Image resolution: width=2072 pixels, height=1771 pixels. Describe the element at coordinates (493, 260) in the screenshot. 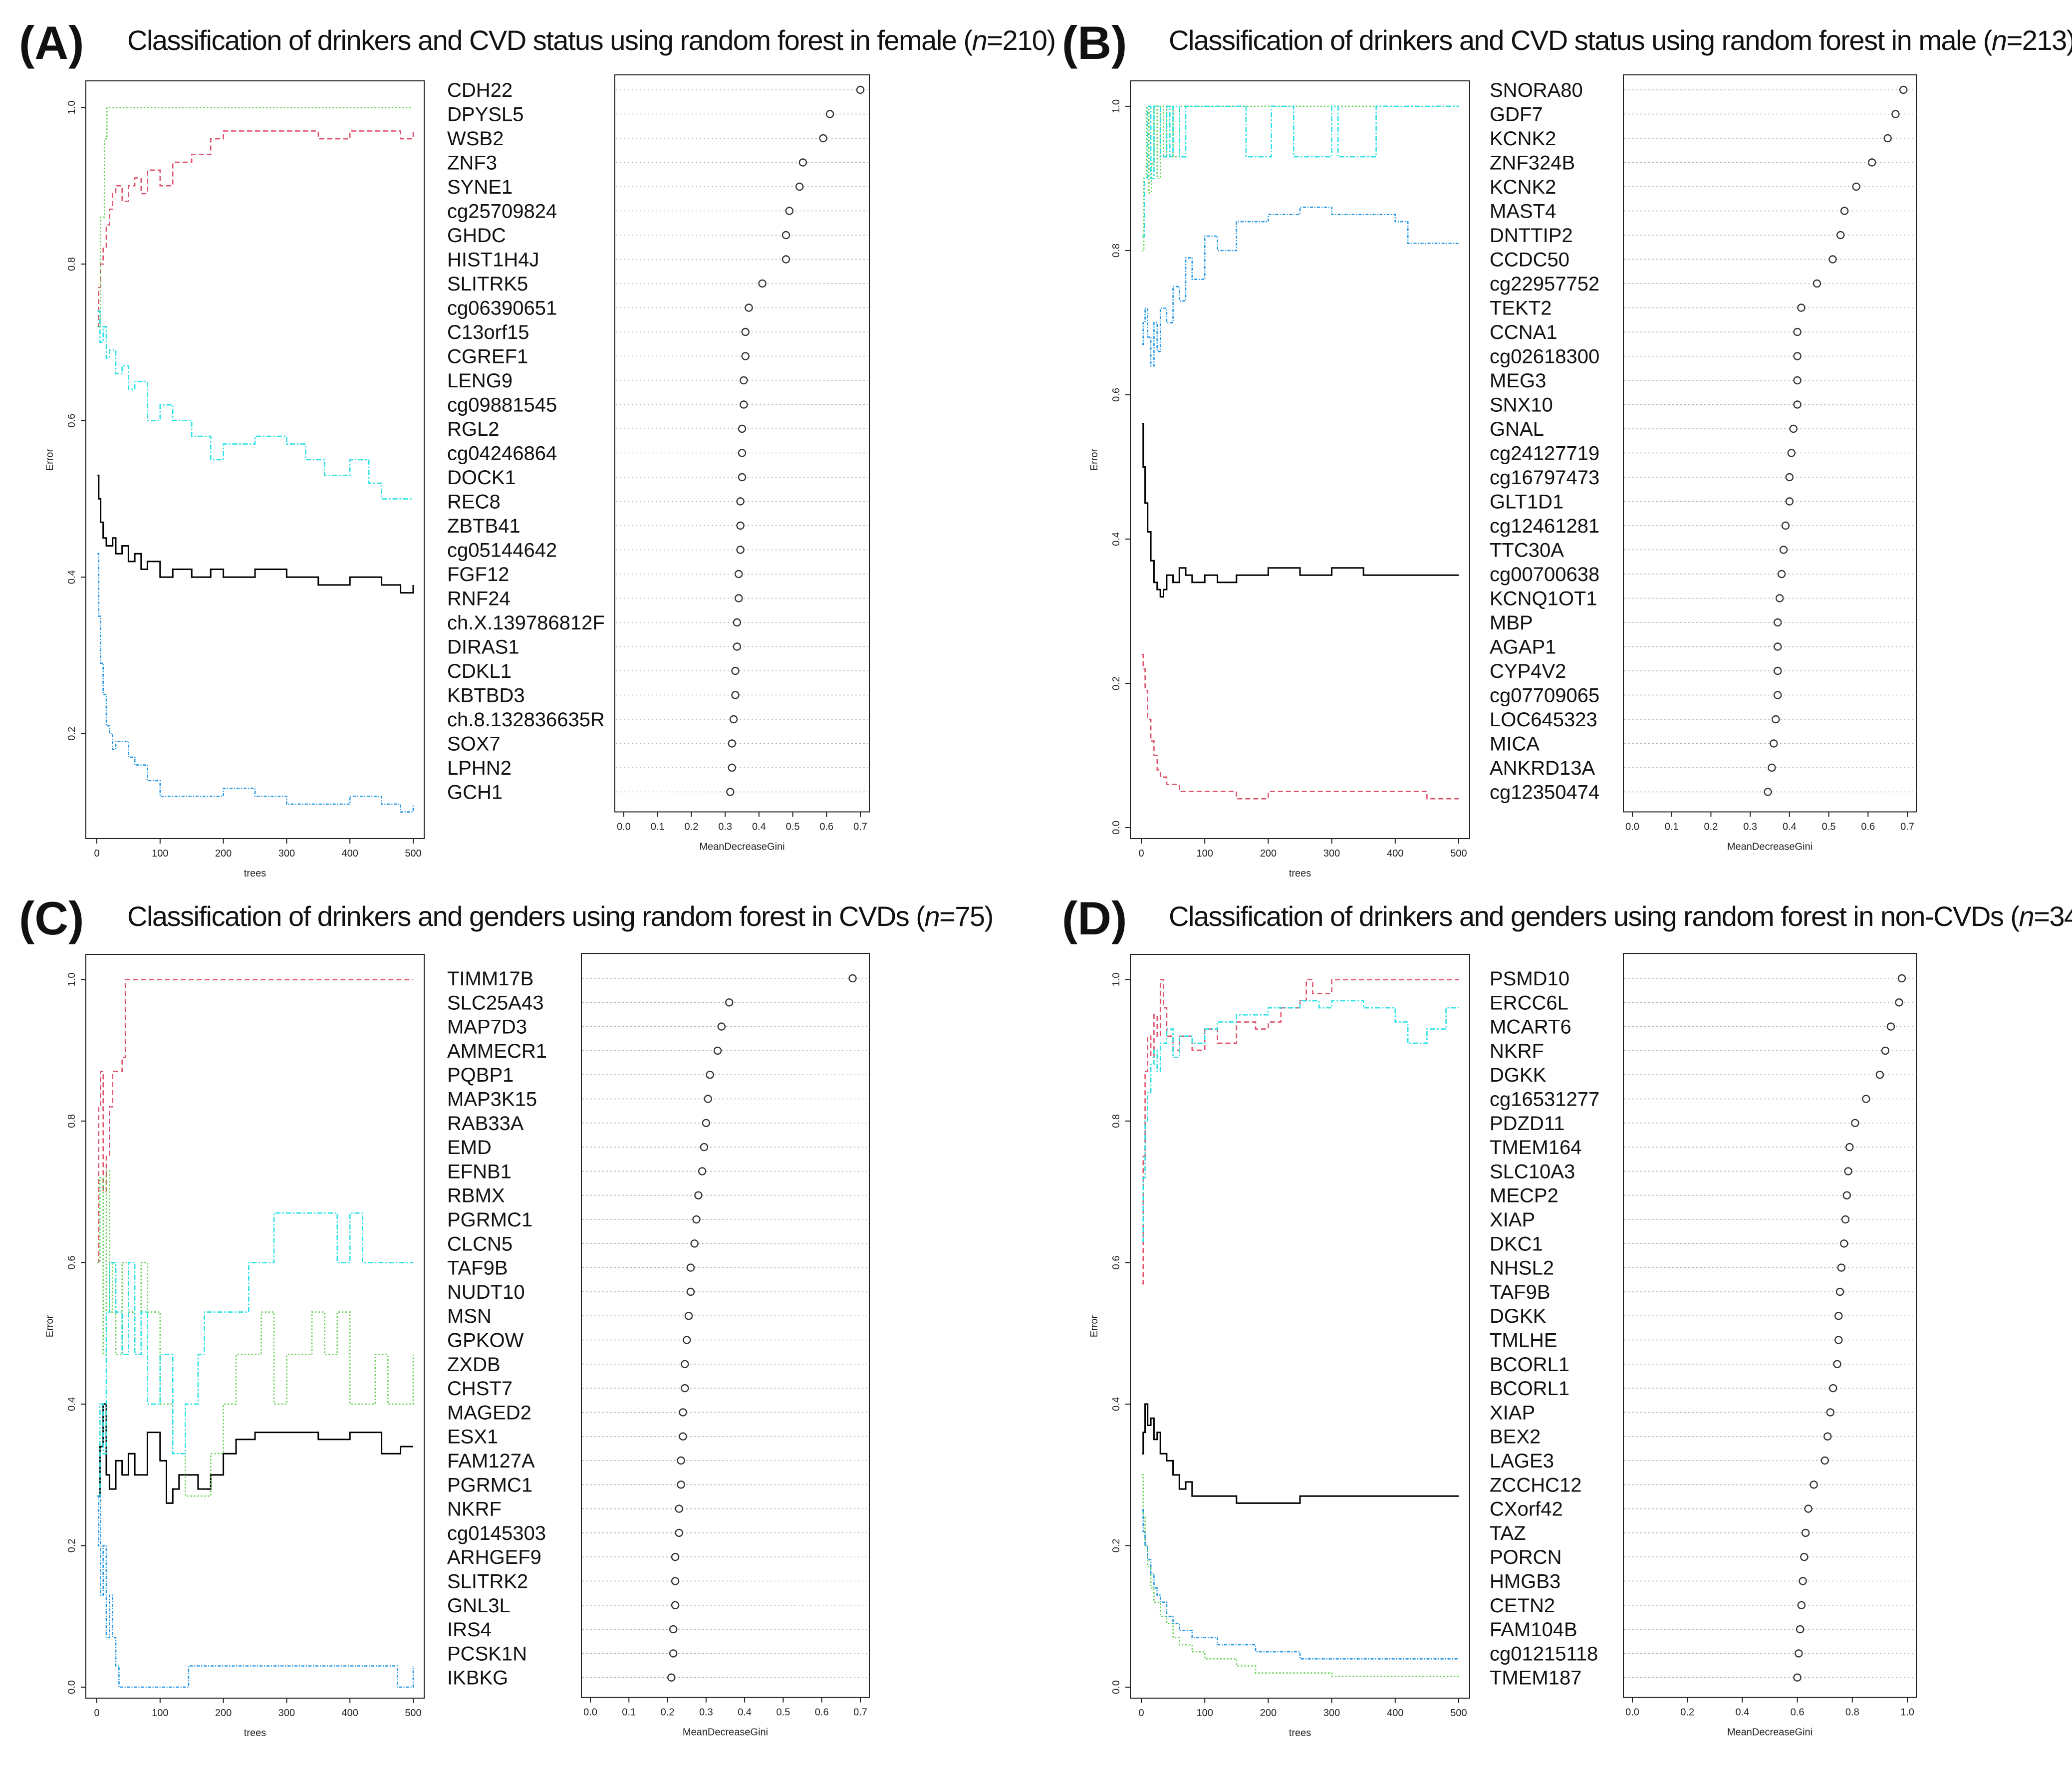

I see `gene-label: HIST1H4J` at that location.